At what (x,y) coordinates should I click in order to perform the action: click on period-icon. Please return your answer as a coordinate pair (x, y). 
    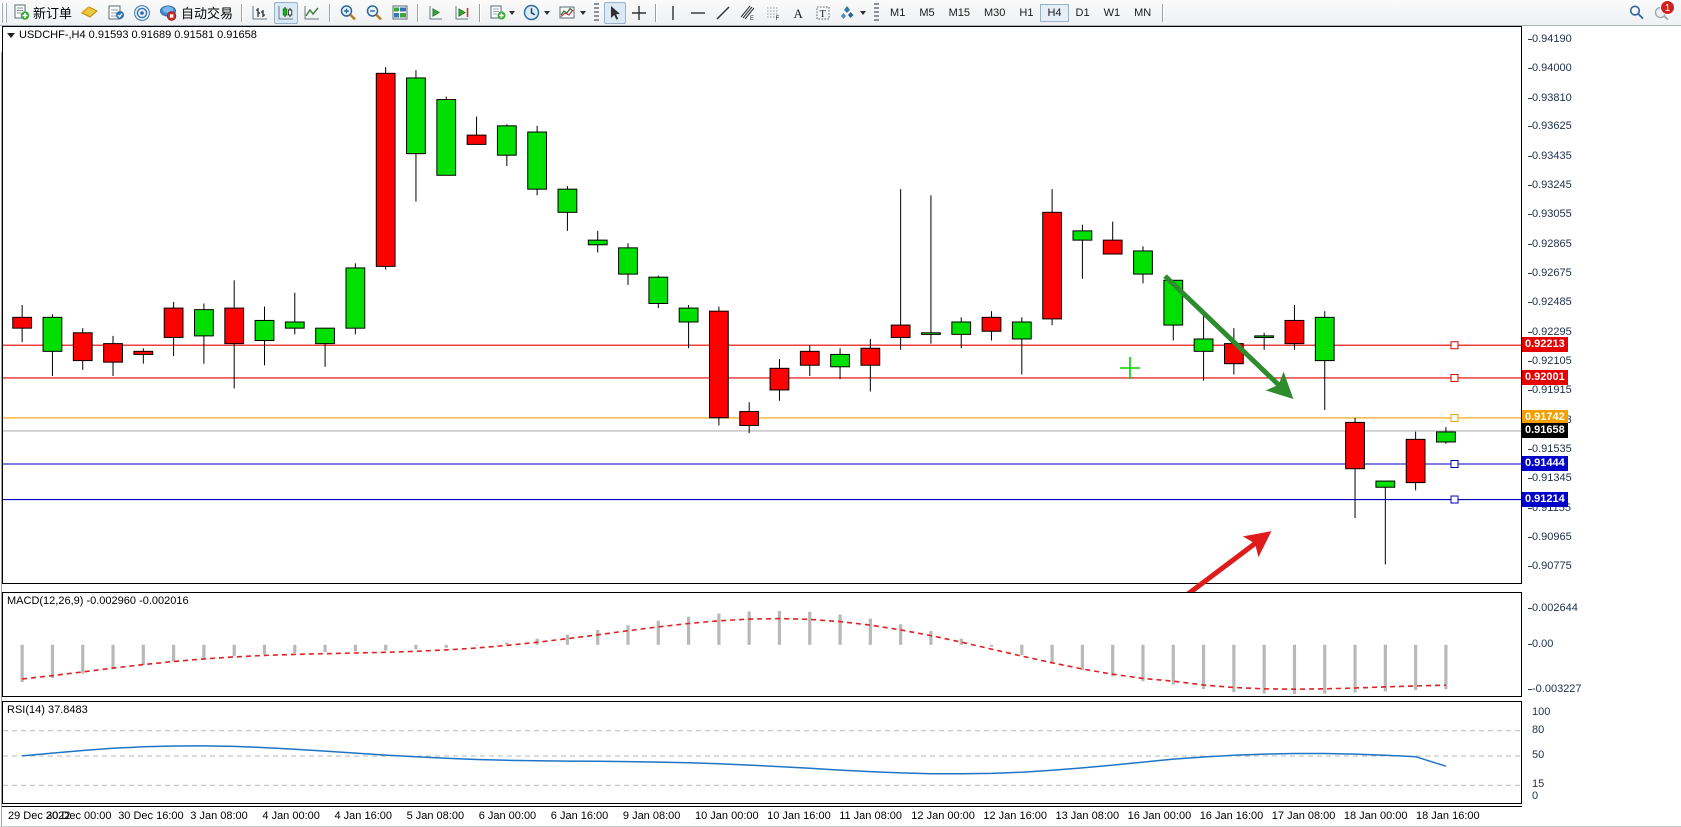
    Looking at the image, I should click on (536, 13).